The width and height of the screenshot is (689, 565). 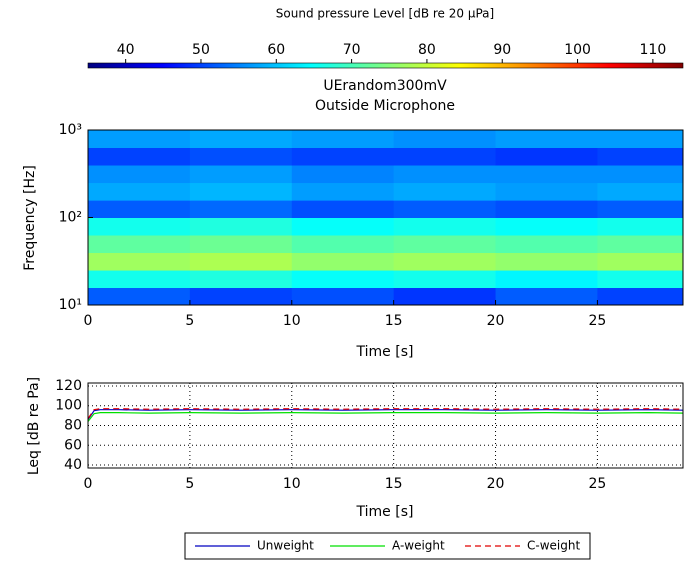 I want to click on y-tick-label: 10², so click(x=70, y=218).